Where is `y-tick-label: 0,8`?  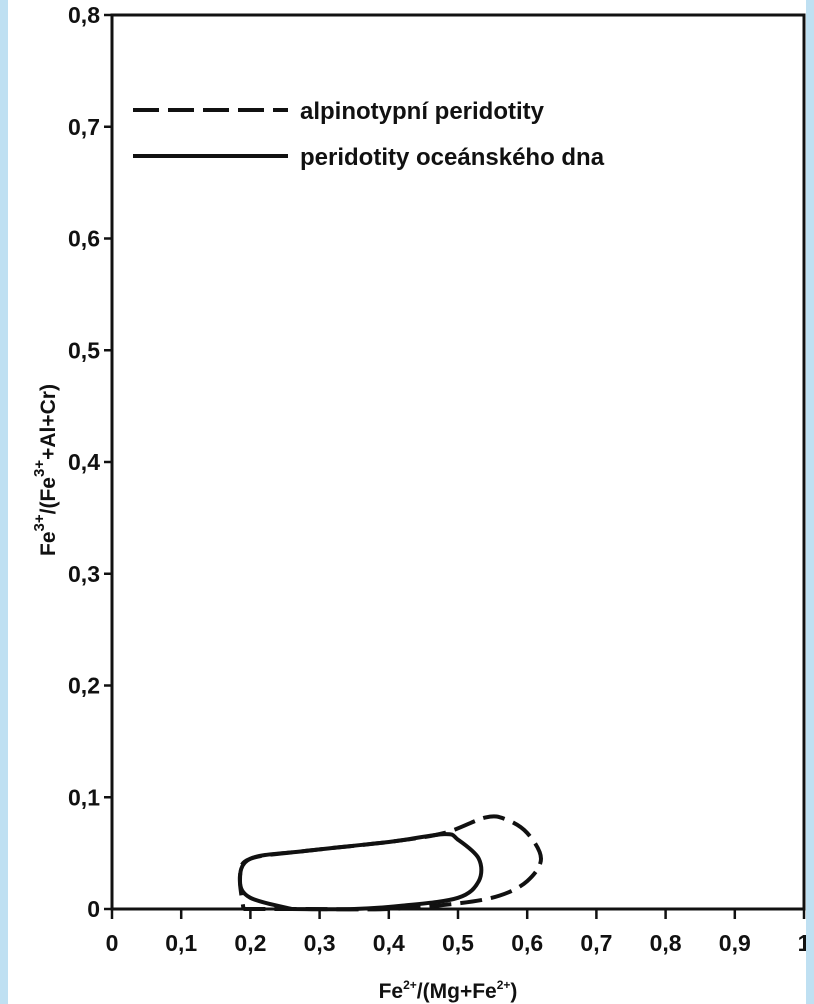
y-tick-label: 0,8 is located at coordinates (84, 15).